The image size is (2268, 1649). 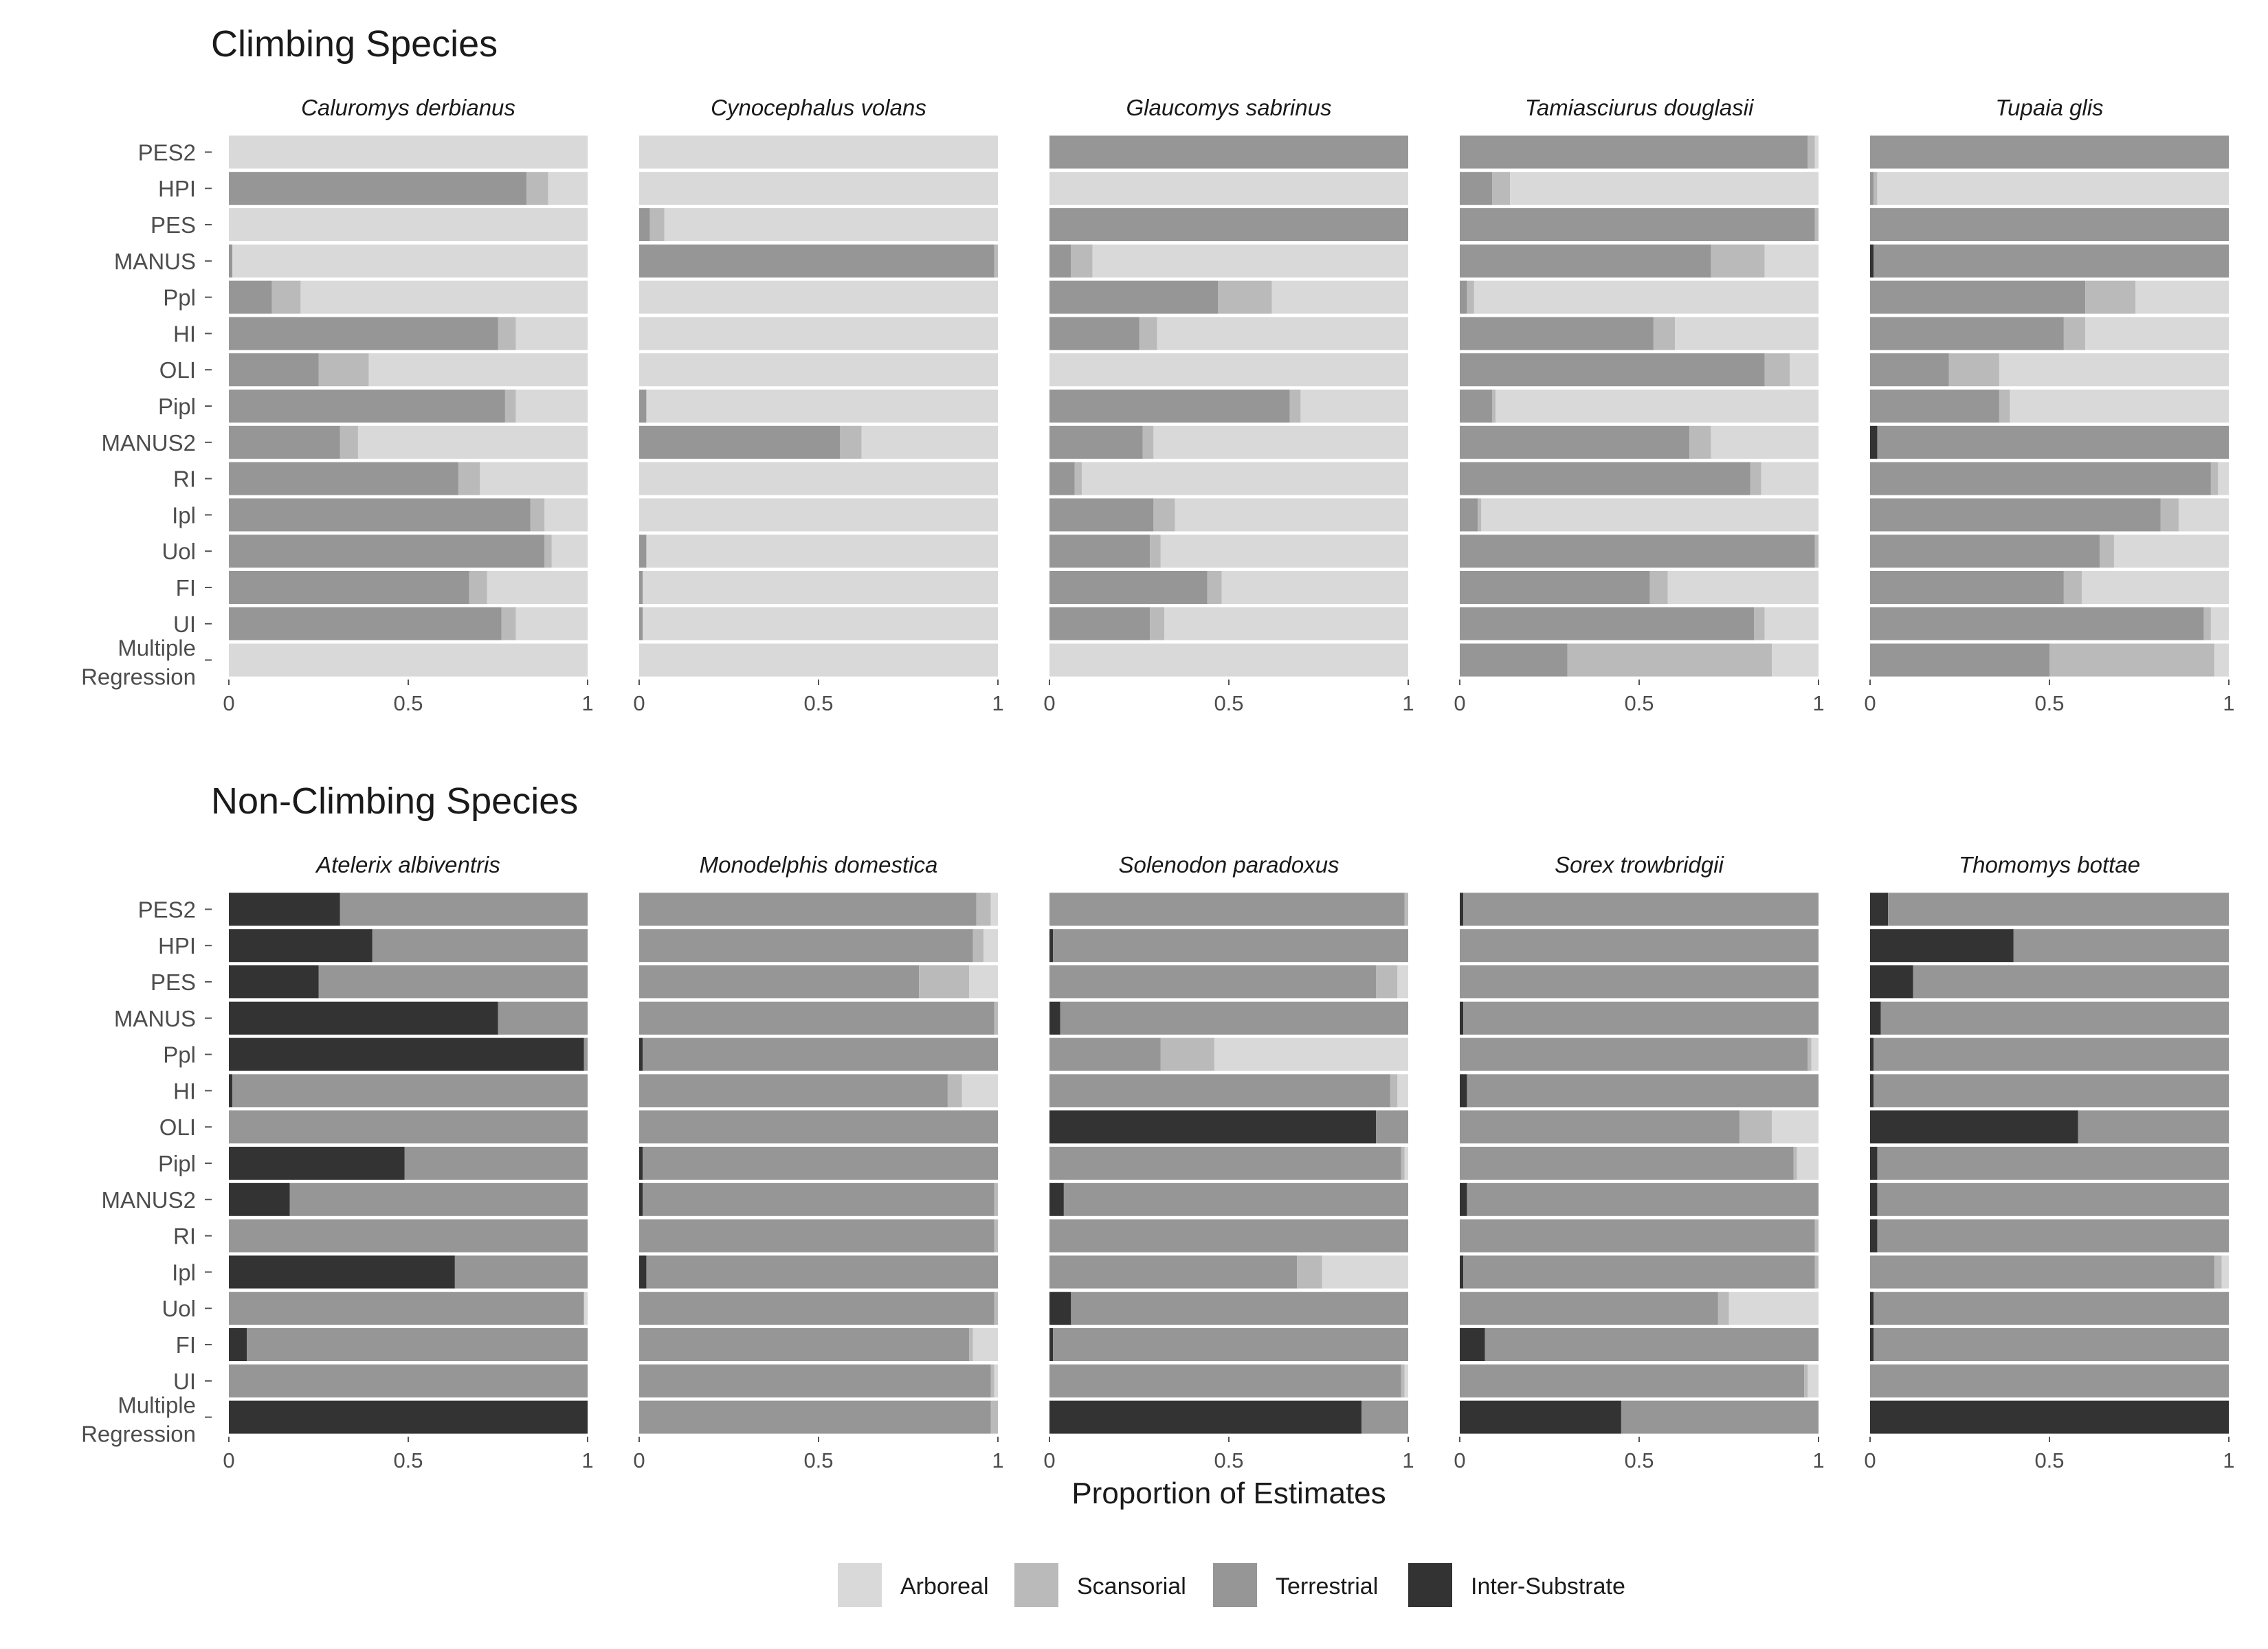 I want to click on y-tick-label: UI, so click(x=184, y=1381).